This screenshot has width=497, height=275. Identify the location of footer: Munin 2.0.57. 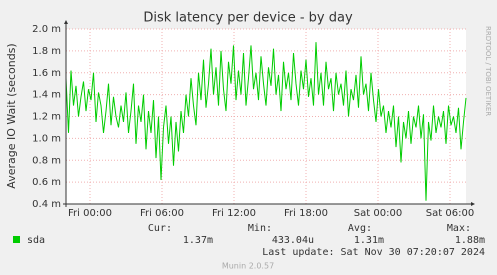
(248, 266).